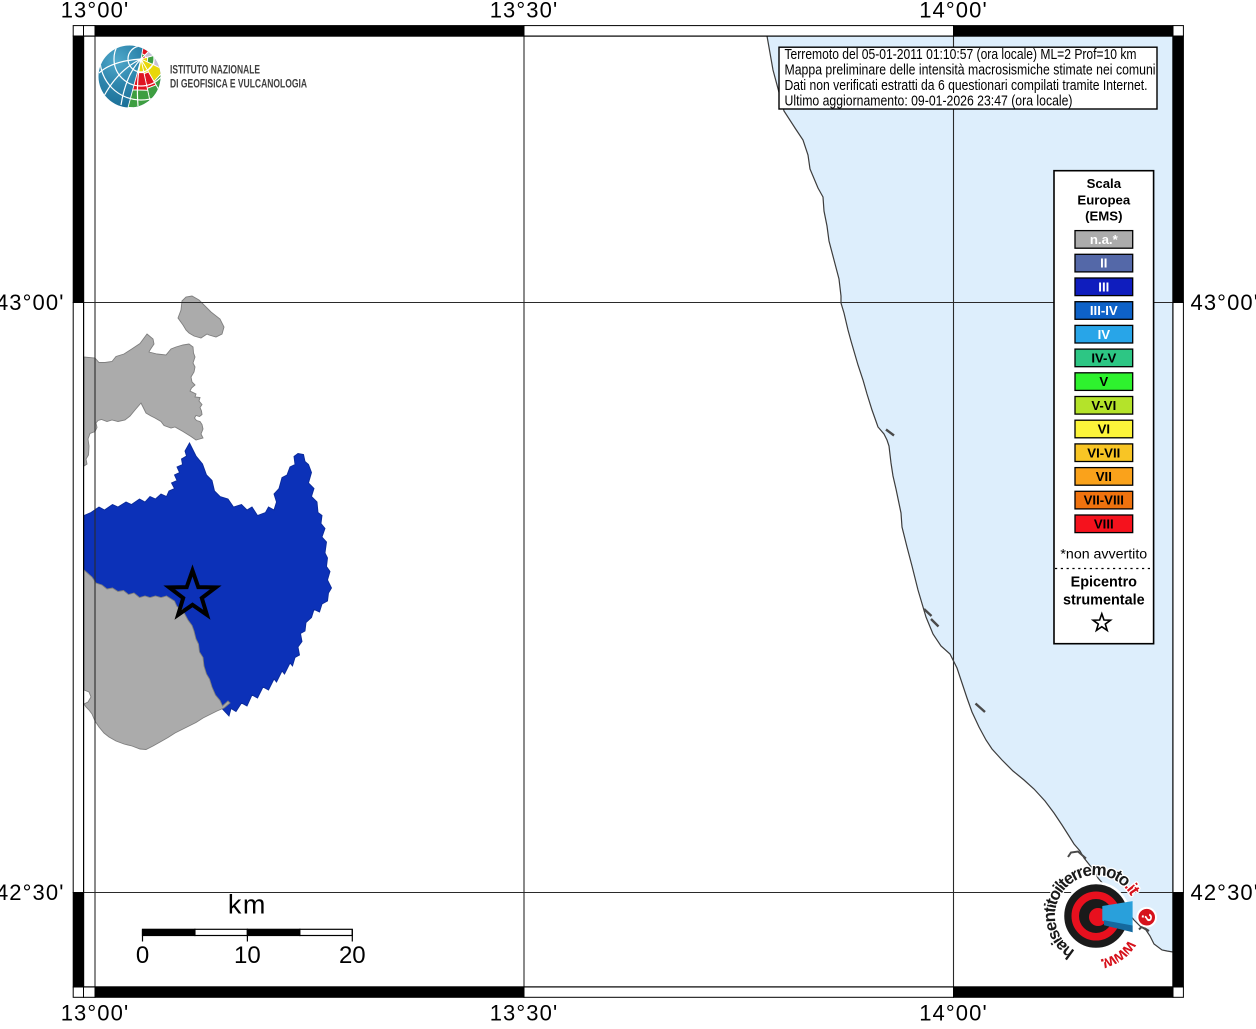 The width and height of the screenshot is (1256, 1029). What do you see at coordinates (247, 955) in the screenshot?
I see `svg-text: 10` at bounding box center [247, 955].